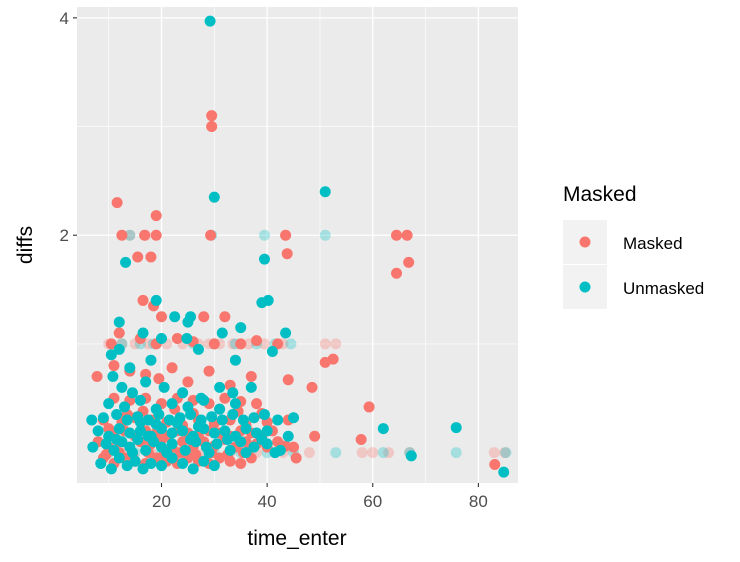  Describe the element at coordinates (68, 127) in the screenshot. I see `y-axis: 24` at that location.